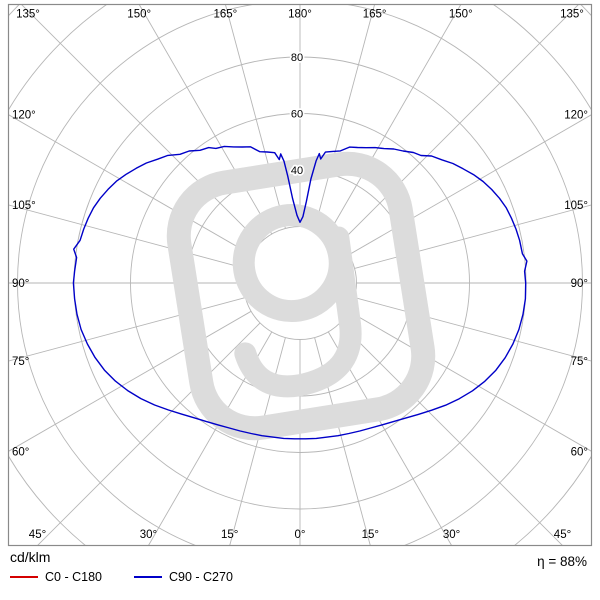 The height and width of the screenshot is (600, 600). I want to click on legend-entry-c90-c270: C90 - C270, so click(183, 577).